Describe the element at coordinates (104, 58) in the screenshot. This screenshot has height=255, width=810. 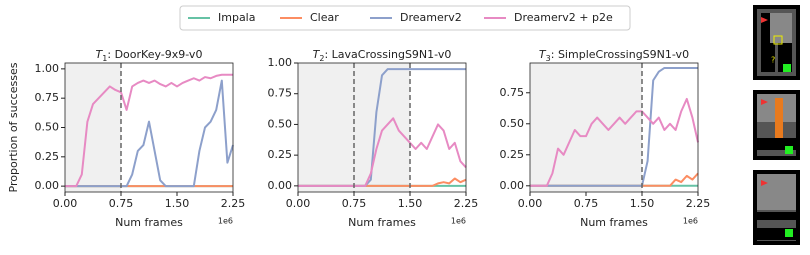
I see `title-task-index: 1` at that location.